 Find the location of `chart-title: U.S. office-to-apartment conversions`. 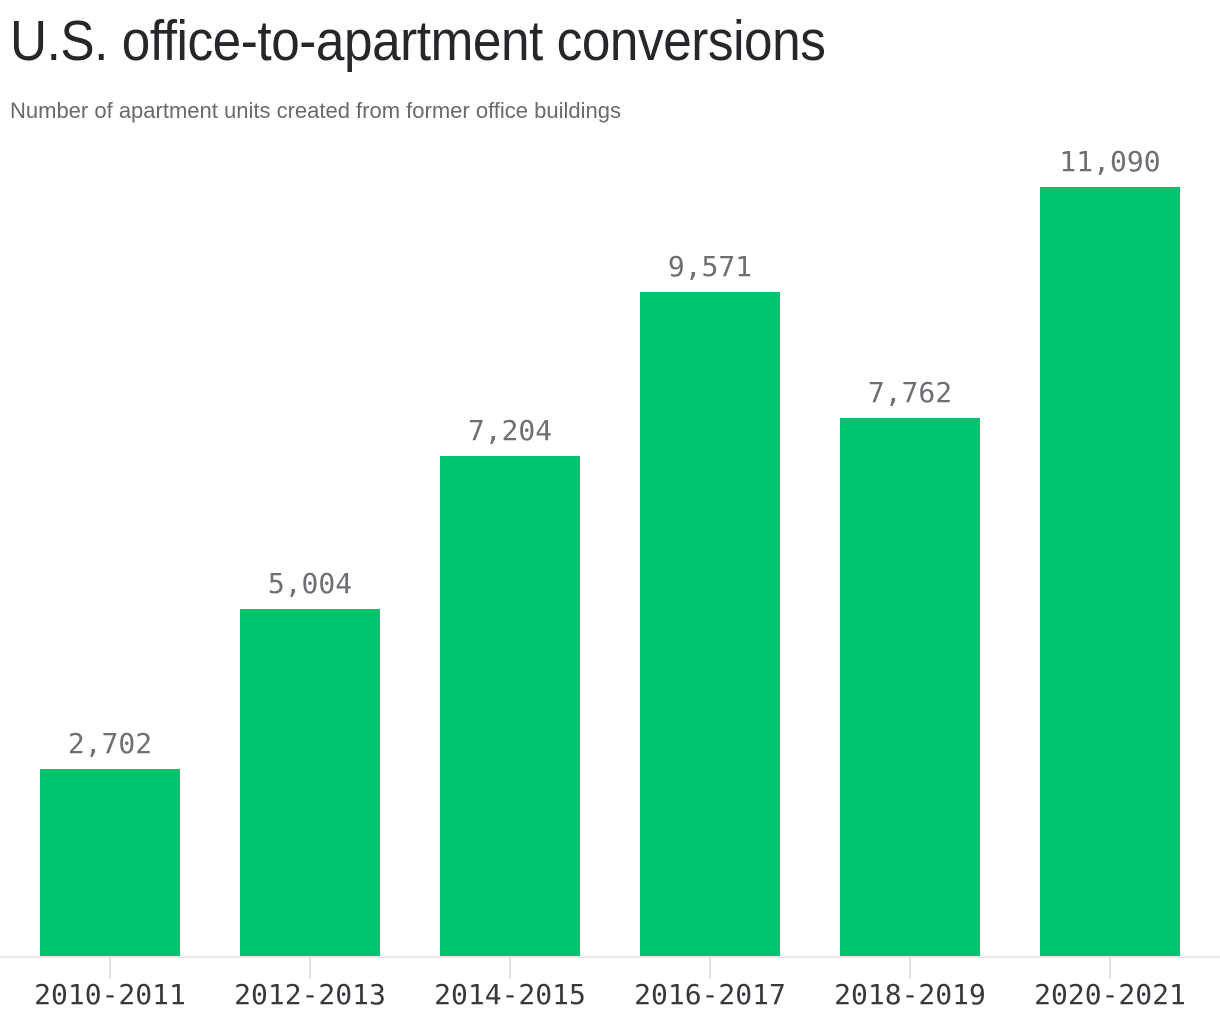

chart-title: U.S. office-to-apartment conversions is located at coordinates (418, 41).